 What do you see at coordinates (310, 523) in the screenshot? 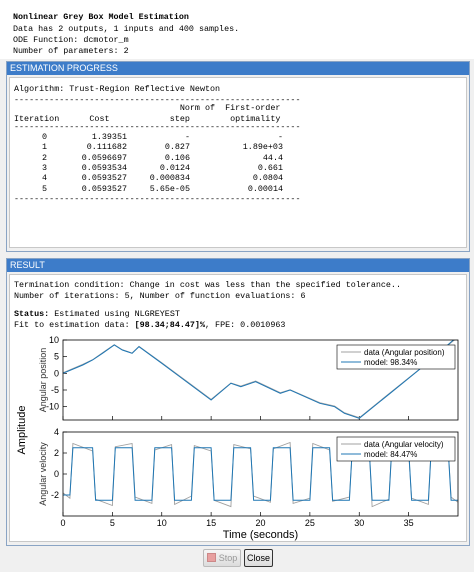
I see `x-tick-label: 25` at bounding box center [310, 523].